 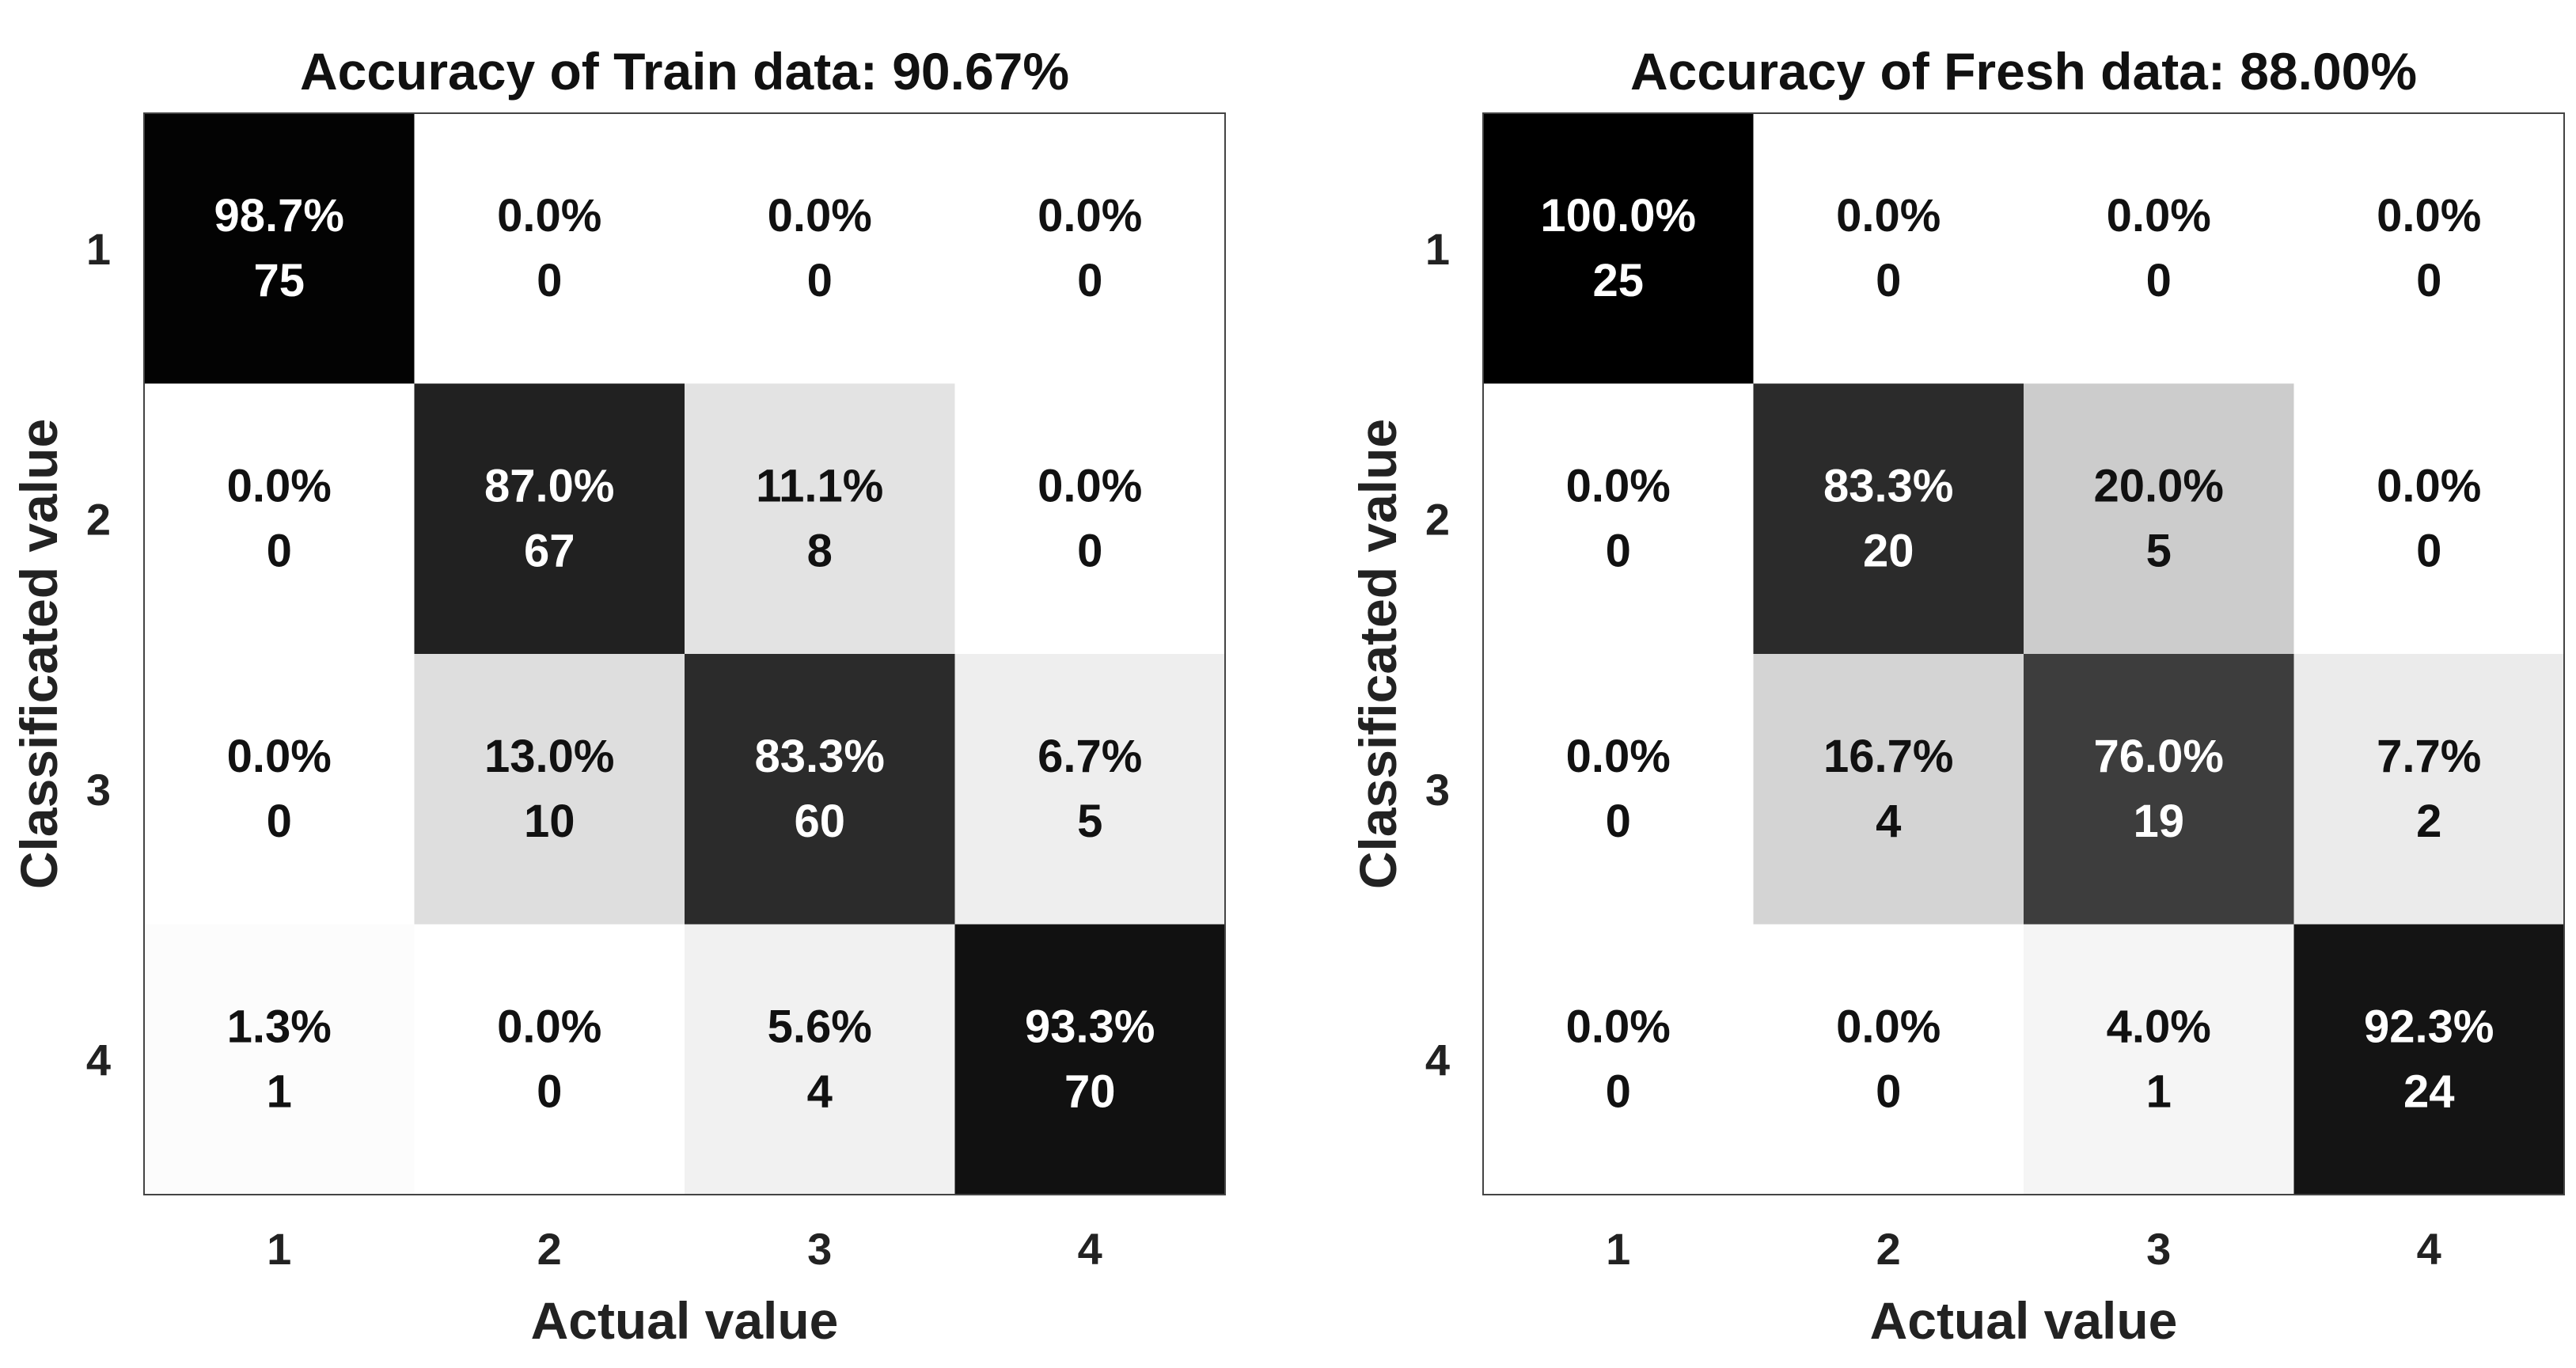 What do you see at coordinates (549, 821) in the screenshot?
I see `cell-count-label: 10` at bounding box center [549, 821].